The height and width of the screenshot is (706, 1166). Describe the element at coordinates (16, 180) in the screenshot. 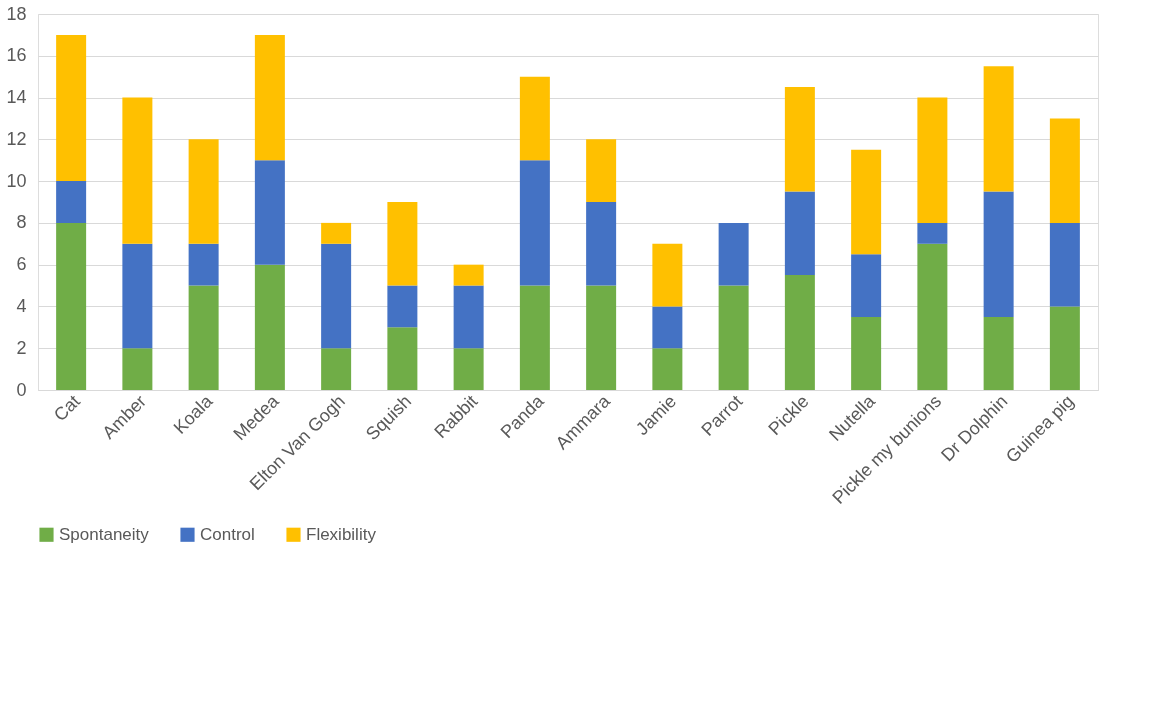

I see `y-tick-label: 10` at that location.